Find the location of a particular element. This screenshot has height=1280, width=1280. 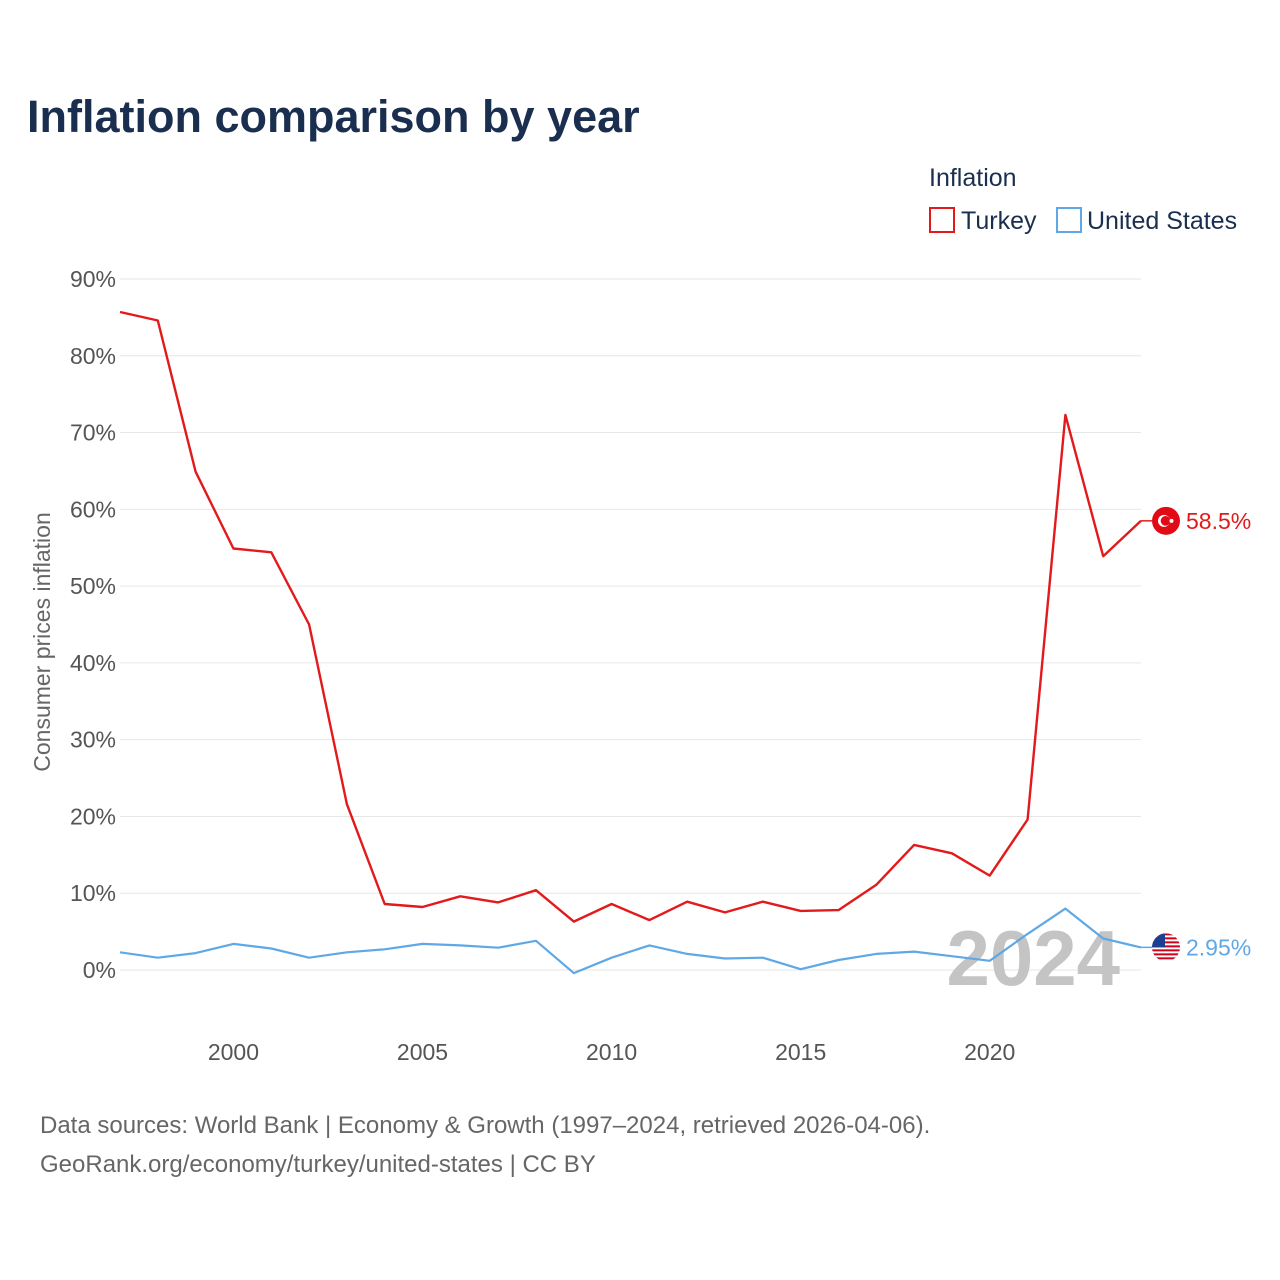

y-tick-label: 80% is located at coordinates (93, 356).